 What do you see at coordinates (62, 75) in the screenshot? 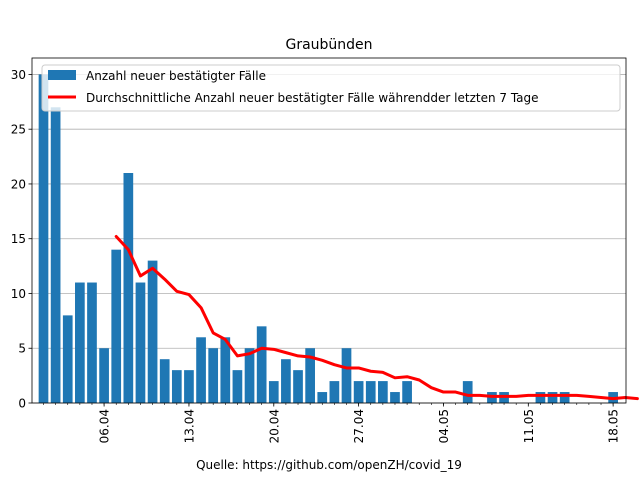
I see `legend-swatch-bar` at bounding box center [62, 75].